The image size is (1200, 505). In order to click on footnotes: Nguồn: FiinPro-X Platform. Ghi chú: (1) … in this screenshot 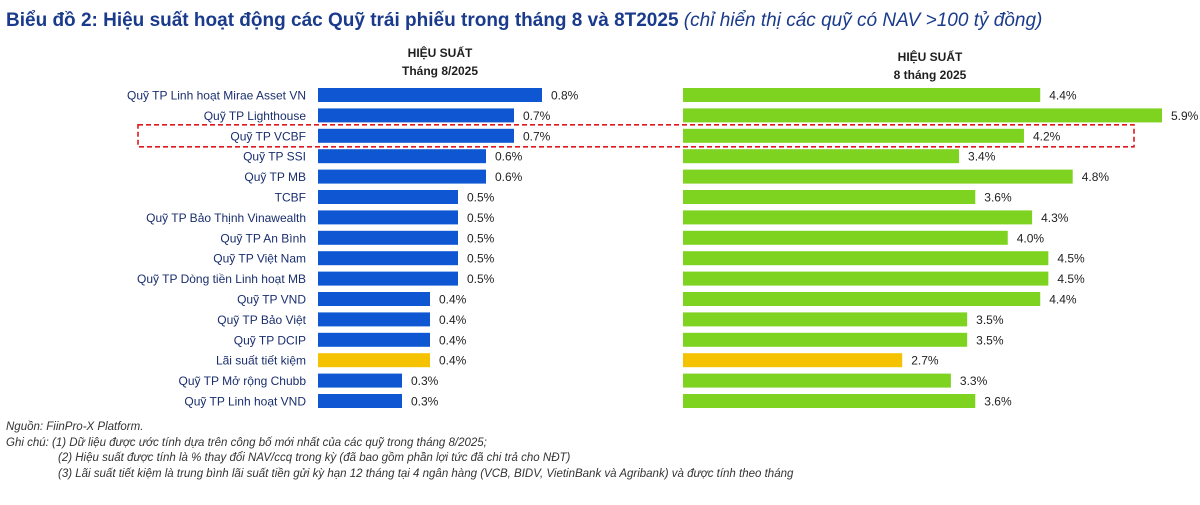, I will do `click(399, 451)`.